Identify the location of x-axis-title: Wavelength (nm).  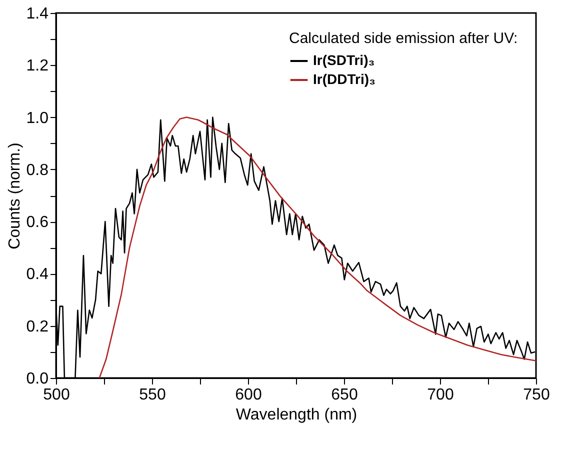
(297, 415).